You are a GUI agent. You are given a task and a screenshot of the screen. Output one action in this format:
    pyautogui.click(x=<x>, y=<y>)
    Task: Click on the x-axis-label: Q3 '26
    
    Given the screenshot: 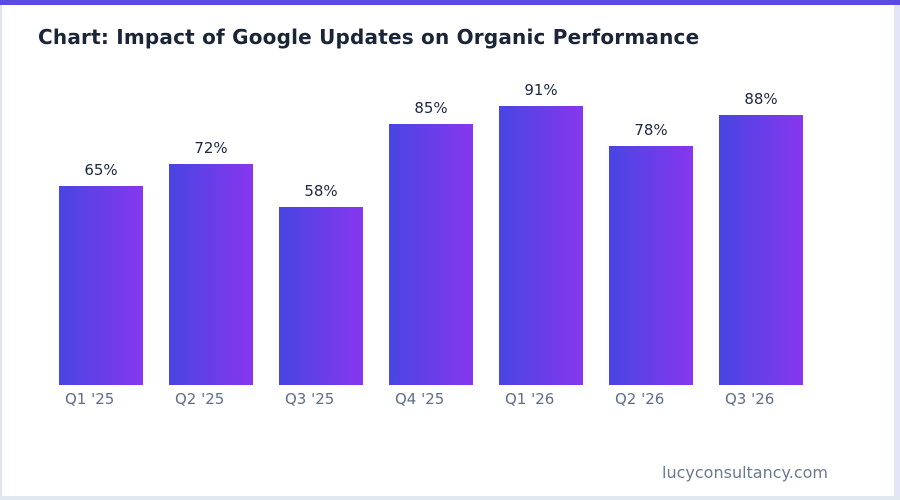 What is the action you would take?
    pyautogui.click(x=750, y=399)
    